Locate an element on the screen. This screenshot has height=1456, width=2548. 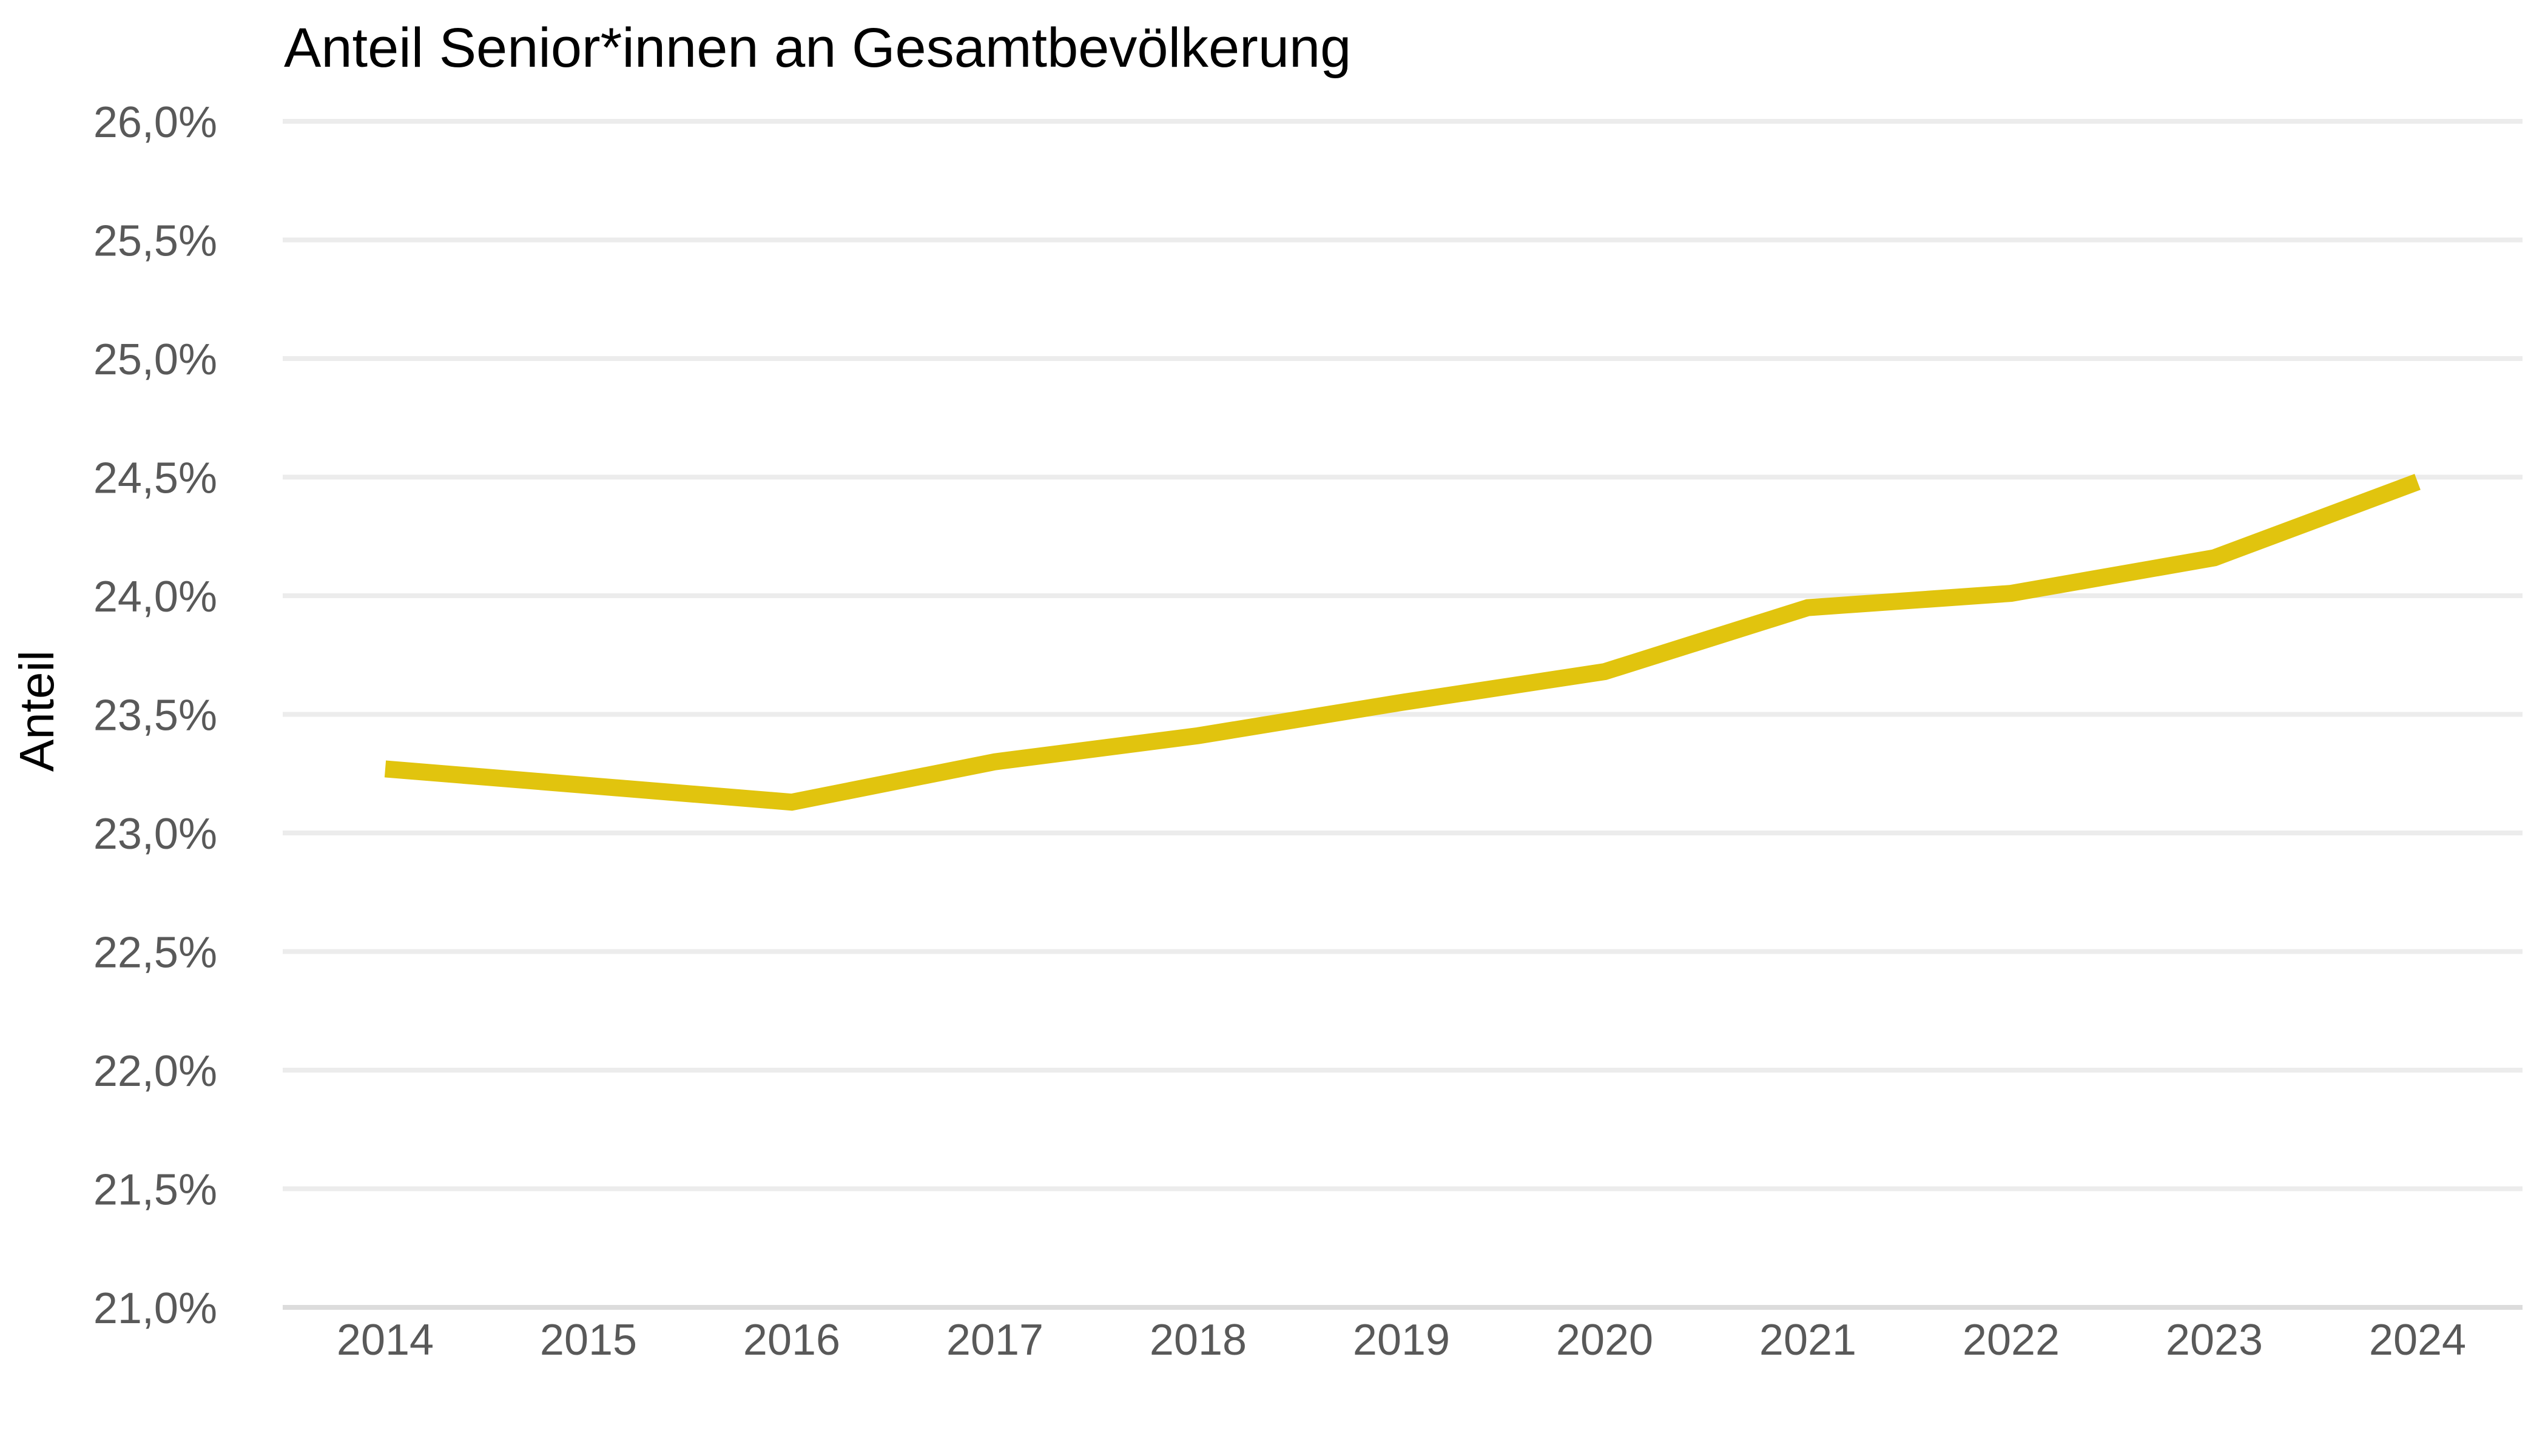
y-axis-title: Anteil is located at coordinates (37, 711).